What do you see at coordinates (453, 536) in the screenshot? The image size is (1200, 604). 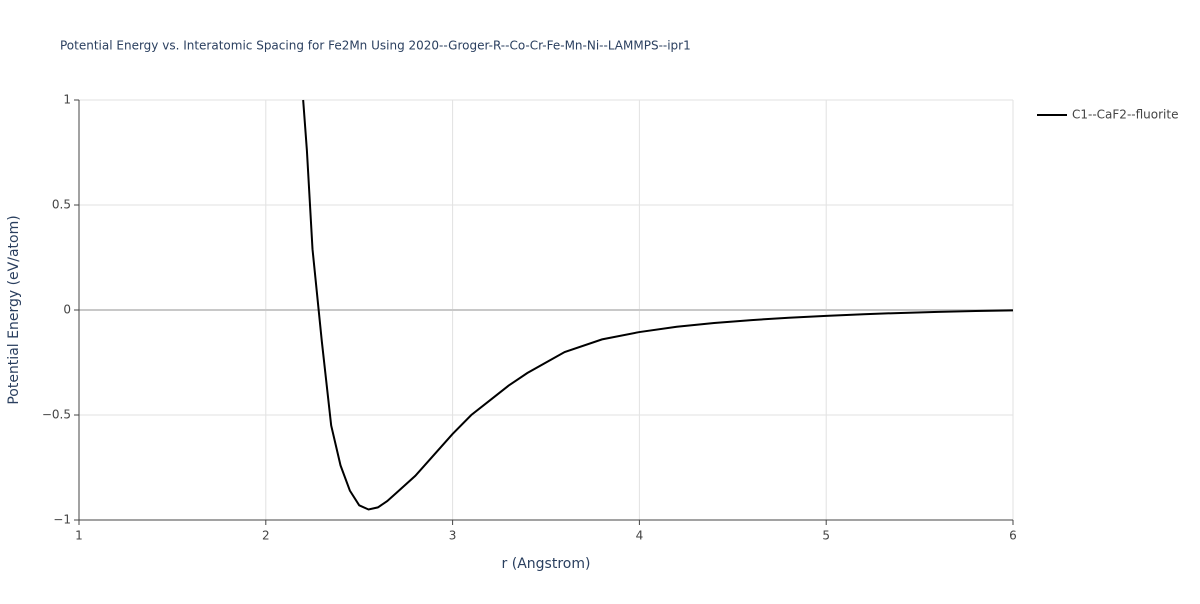 I see `x-tick-label: 3` at bounding box center [453, 536].